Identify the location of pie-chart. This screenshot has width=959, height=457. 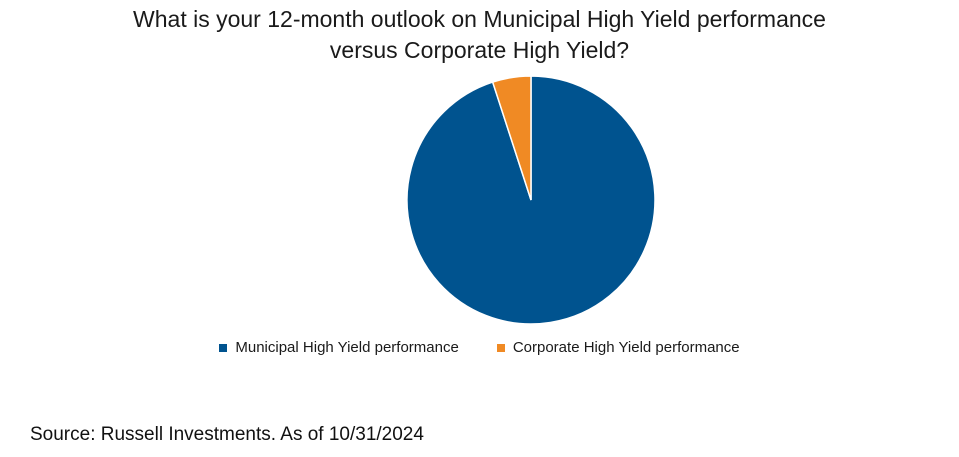
(531, 200).